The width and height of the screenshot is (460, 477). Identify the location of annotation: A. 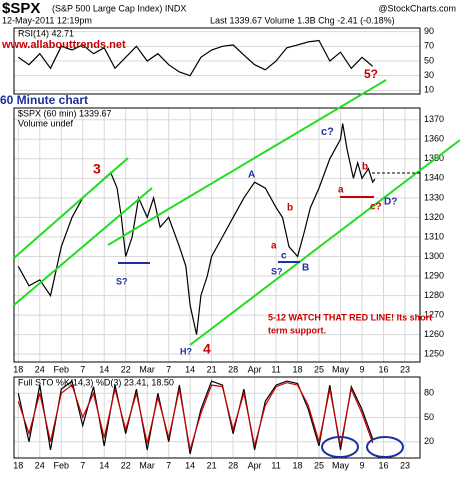
(251, 175).